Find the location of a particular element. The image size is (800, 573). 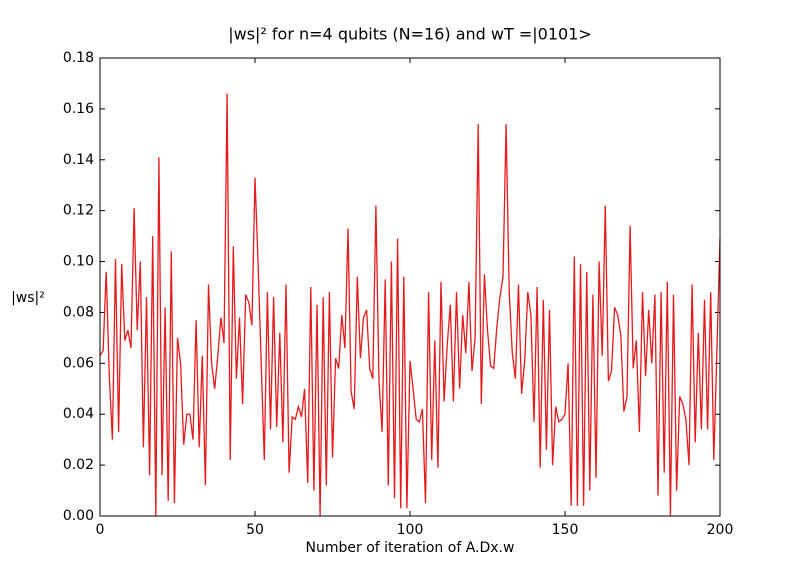

y-tick-label: 0.14 is located at coordinates (78, 160).